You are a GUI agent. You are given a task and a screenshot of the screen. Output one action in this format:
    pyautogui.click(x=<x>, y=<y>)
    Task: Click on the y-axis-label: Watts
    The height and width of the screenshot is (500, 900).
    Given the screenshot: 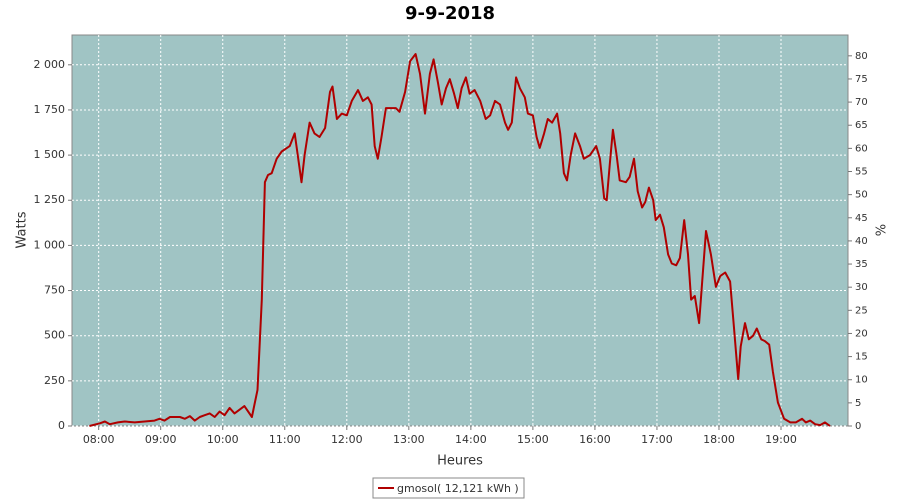 What is the action you would take?
    pyautogui.click(x=22, y=229)
    